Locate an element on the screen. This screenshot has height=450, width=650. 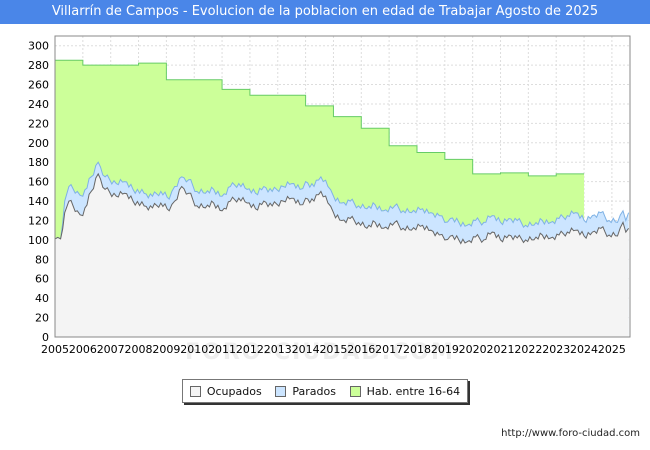
y-tick-label: 280 is located at coordinates (38, 65).